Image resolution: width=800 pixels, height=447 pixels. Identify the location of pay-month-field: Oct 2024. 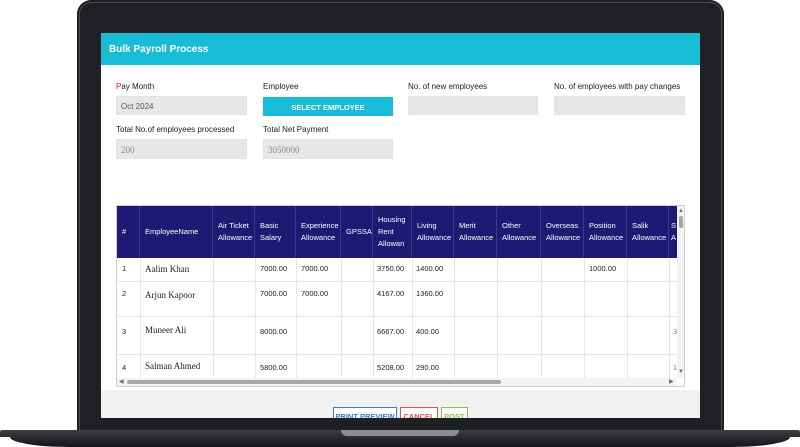
(181, 105).